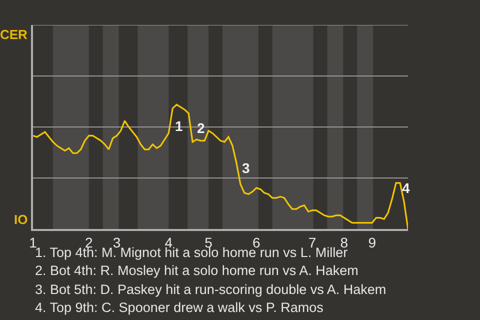 This screenshot has height=320, width=480. Describe the element at coordinates (196, 270) in the screenshot. I see `text: 2. Bot 4th: R. Mosley hit a solo home run vs A. Hakem` at that location.